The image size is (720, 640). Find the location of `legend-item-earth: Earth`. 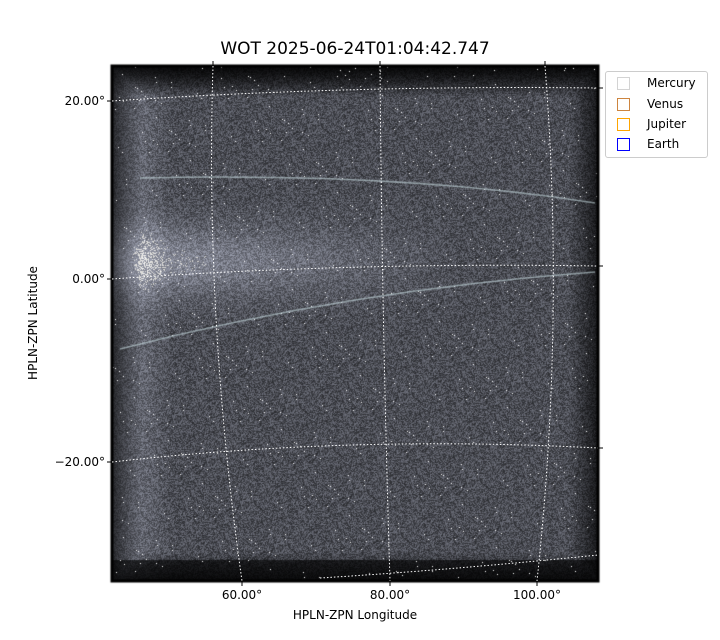

legend-item-earth: Earth is located at coordinates (648, 144).